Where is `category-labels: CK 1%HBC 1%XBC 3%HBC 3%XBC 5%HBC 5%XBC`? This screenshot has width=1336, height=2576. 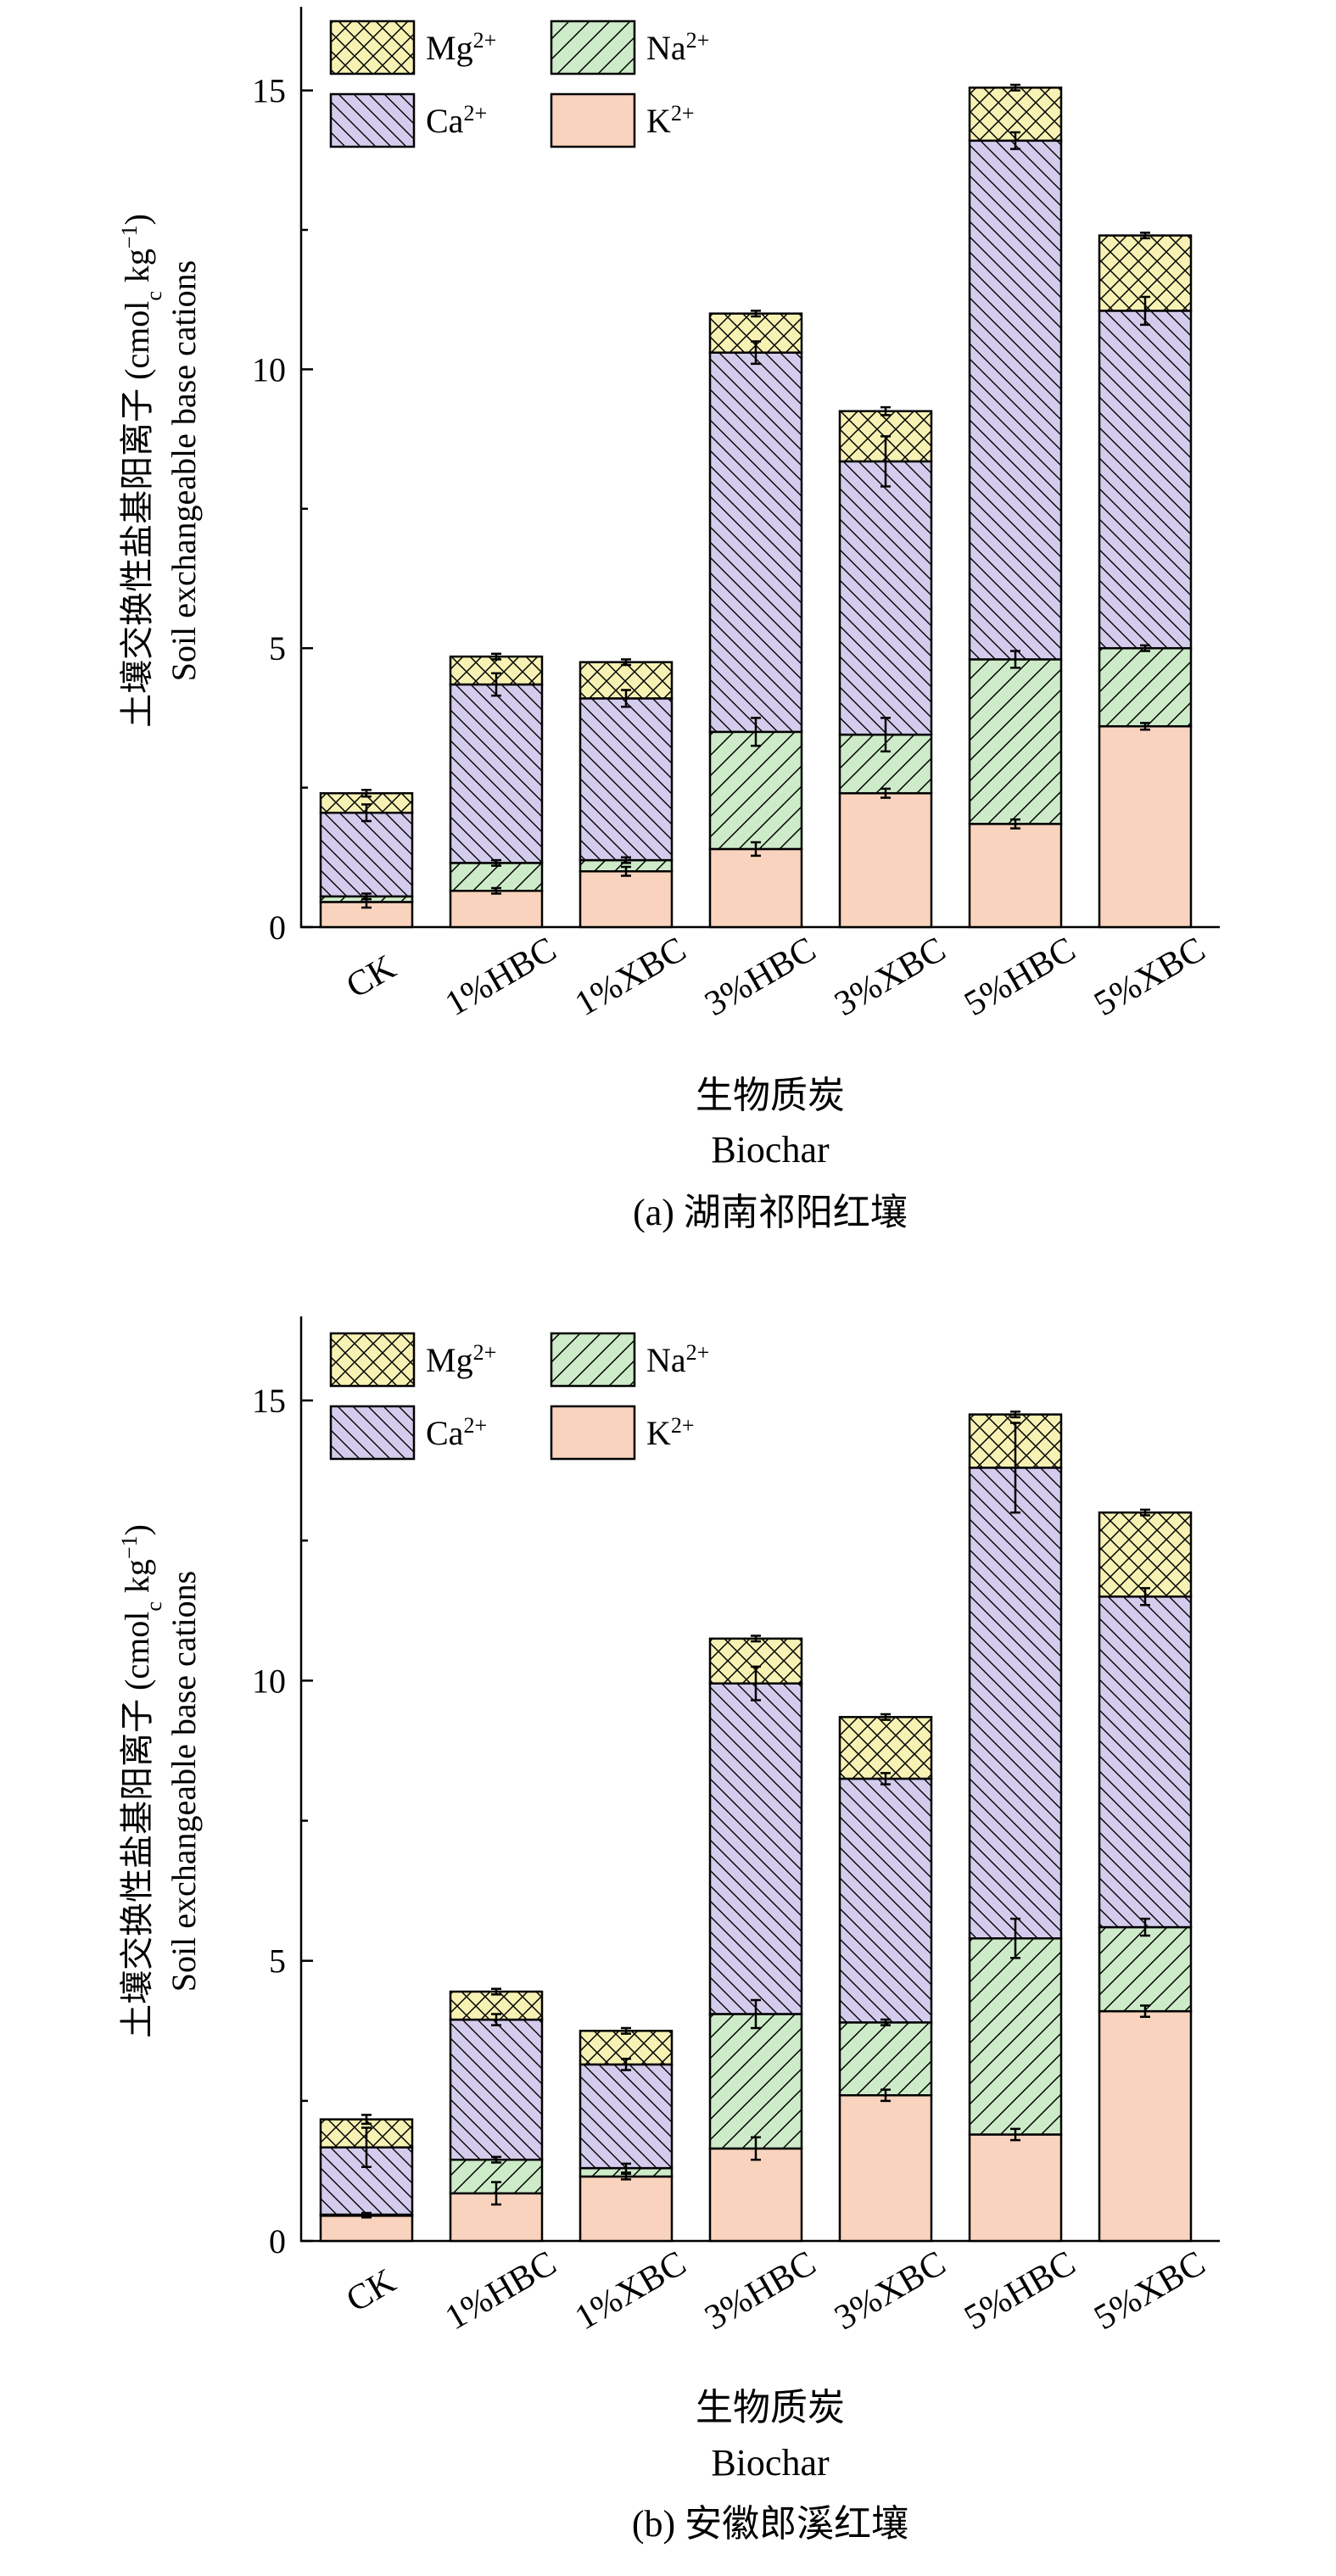 category-labels: CK 1%HBC 1%XBC 3%HBC 3%XBC 5%HBC 5%XBC is located at coordinates (776, 2291).